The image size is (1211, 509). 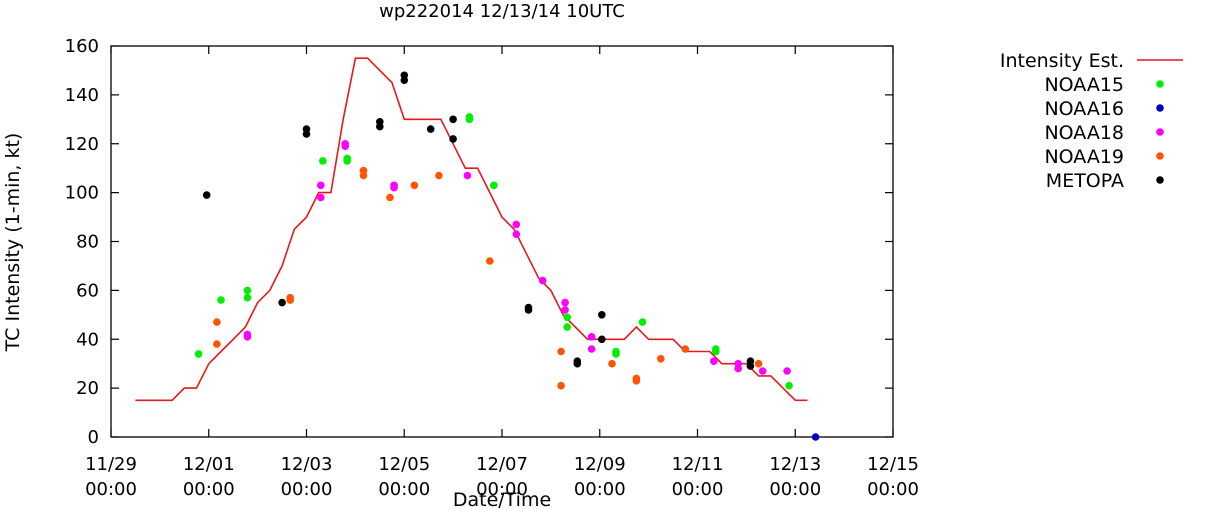 What do you see at coordinates (1084, 109) in the screenshot?
I see `legend-label: NOAA16` at bounding box center [1084, 109].